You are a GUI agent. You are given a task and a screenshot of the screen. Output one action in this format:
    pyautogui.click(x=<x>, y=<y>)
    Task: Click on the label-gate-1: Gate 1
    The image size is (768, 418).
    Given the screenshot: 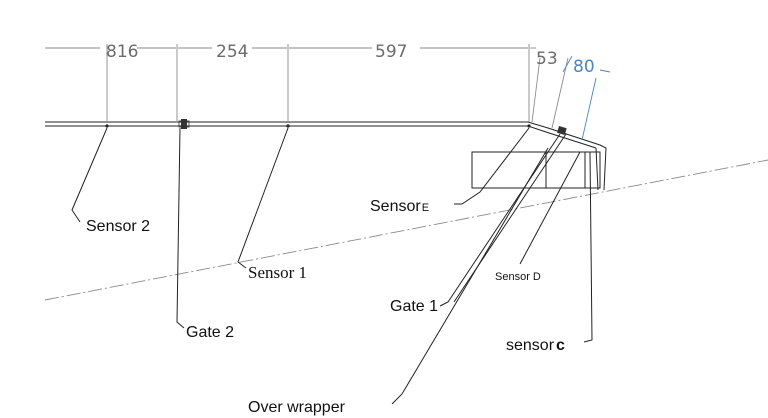 What is the action you would take?
    pyautogui.click(x=414, y=306)
    